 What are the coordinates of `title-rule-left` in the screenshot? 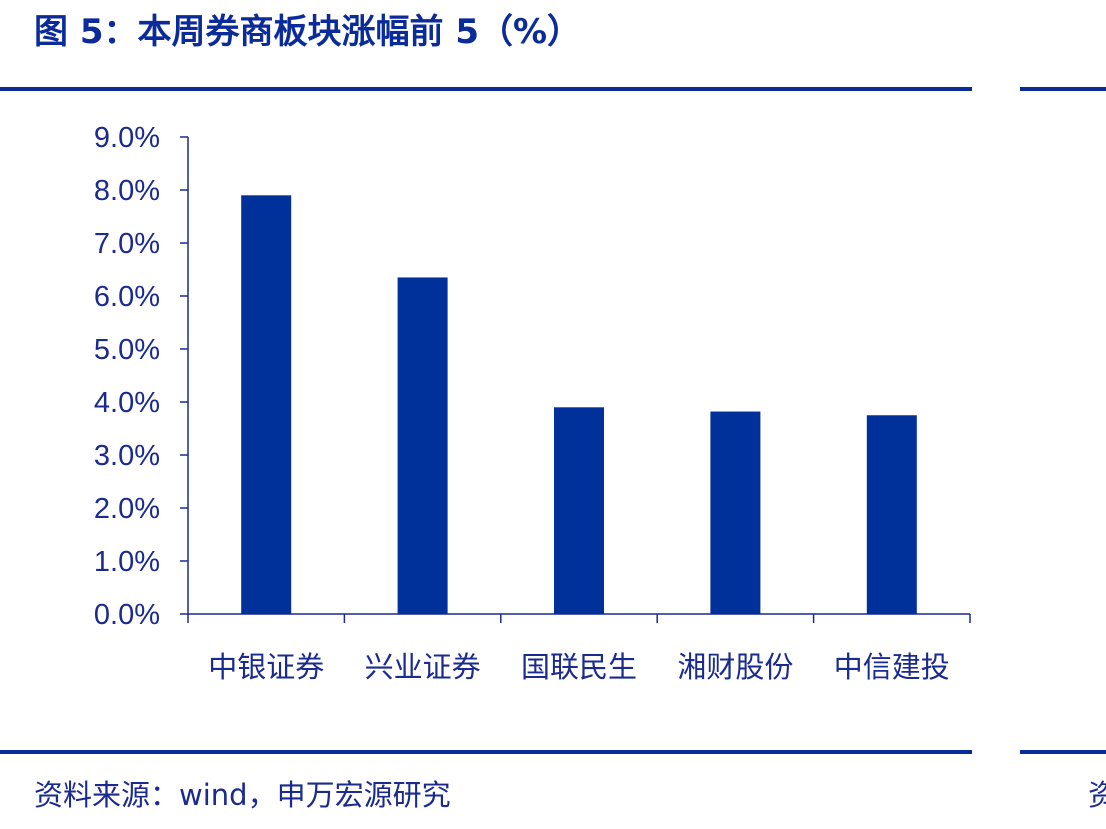 It's located at (486, 89).